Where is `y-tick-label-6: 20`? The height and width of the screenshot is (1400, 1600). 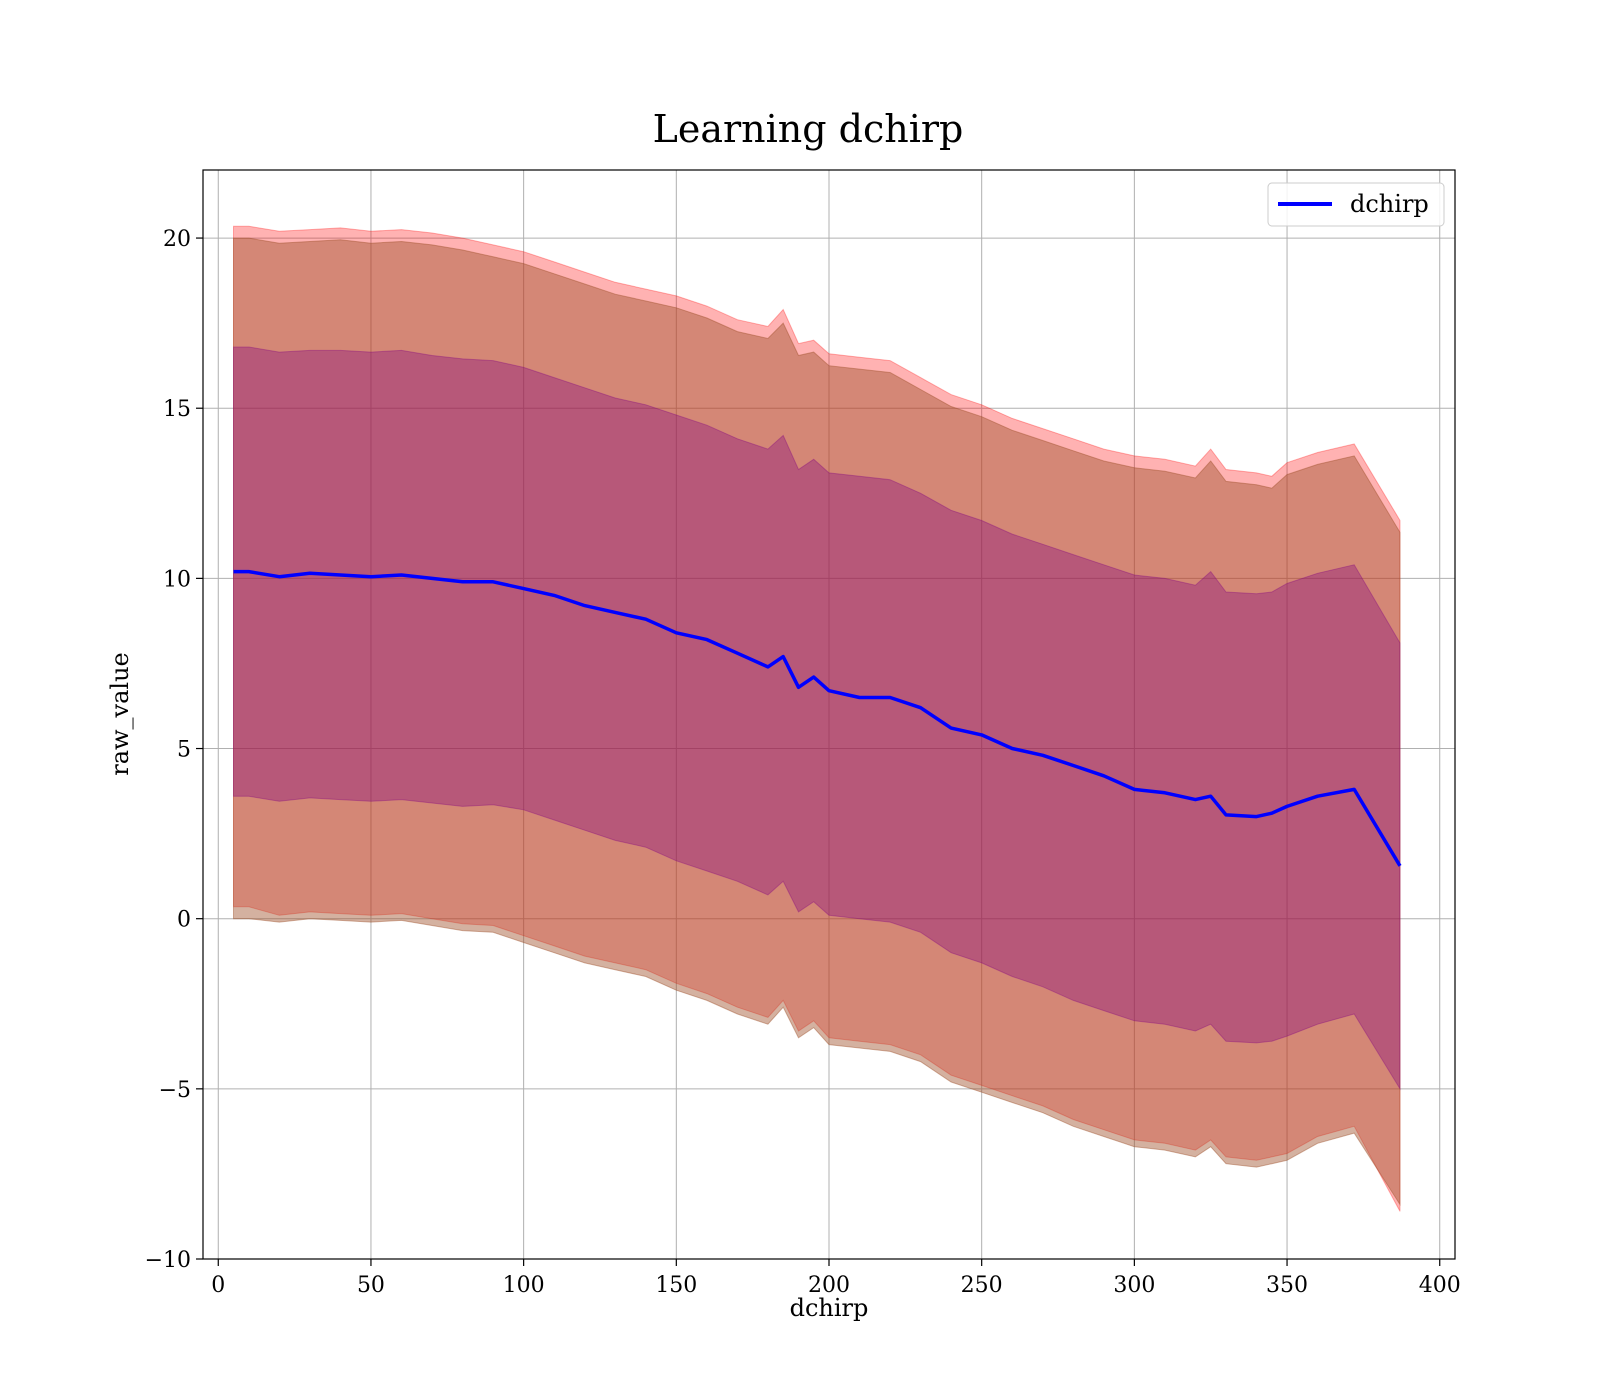
y-tick-label-6: 20 is located at coordinates (177, 239).